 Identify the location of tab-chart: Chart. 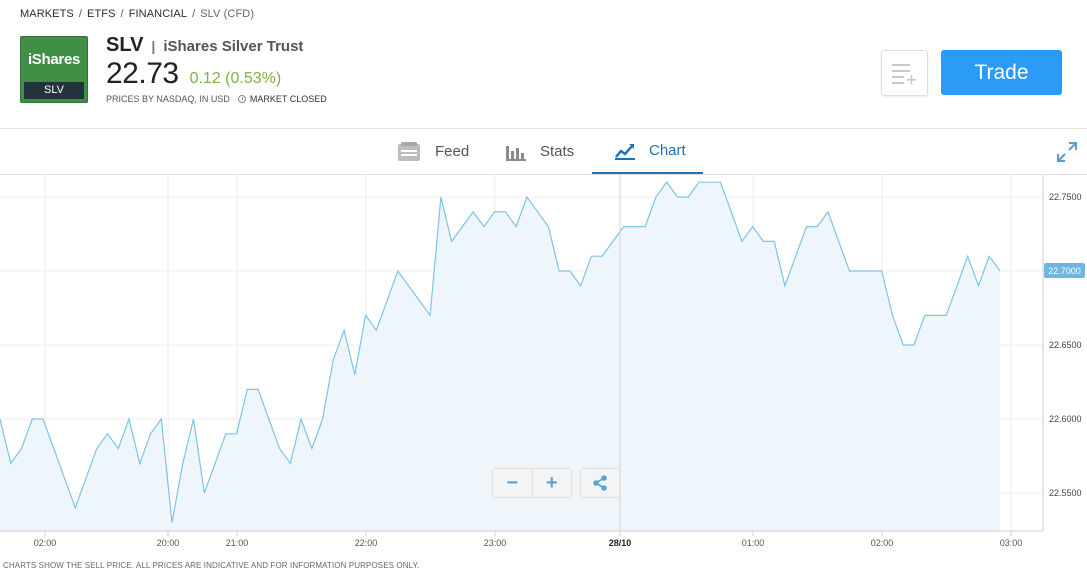
(647, 151).